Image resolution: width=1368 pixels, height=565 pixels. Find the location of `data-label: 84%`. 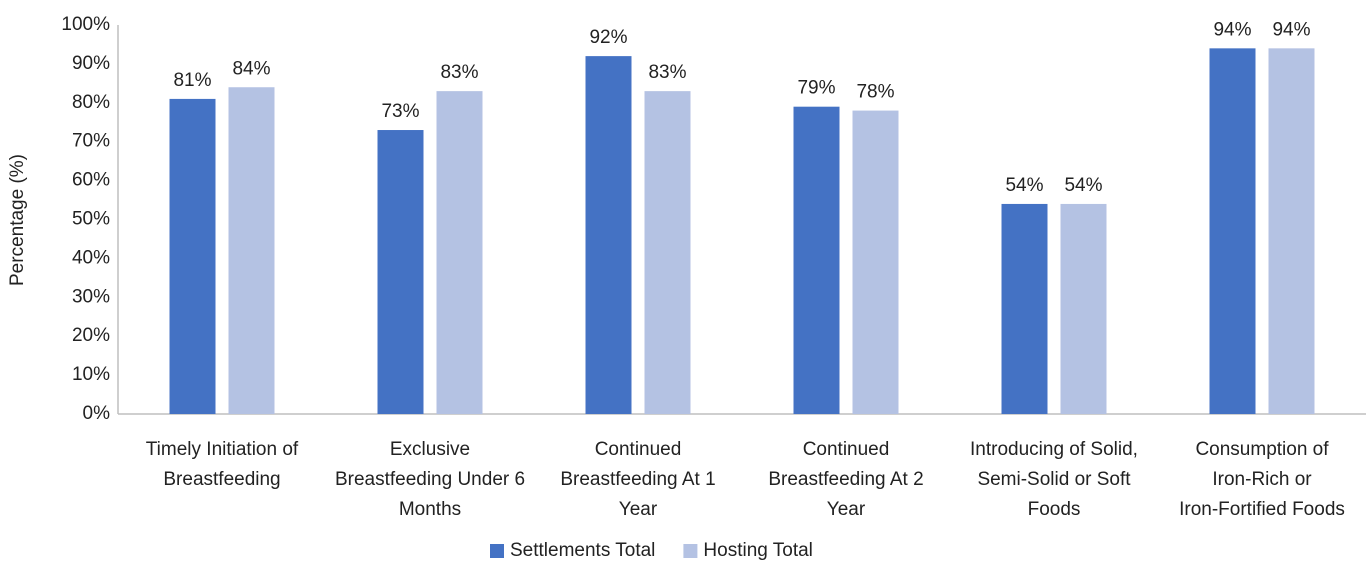

data-label: 84% is located at coordinates (251, 68).